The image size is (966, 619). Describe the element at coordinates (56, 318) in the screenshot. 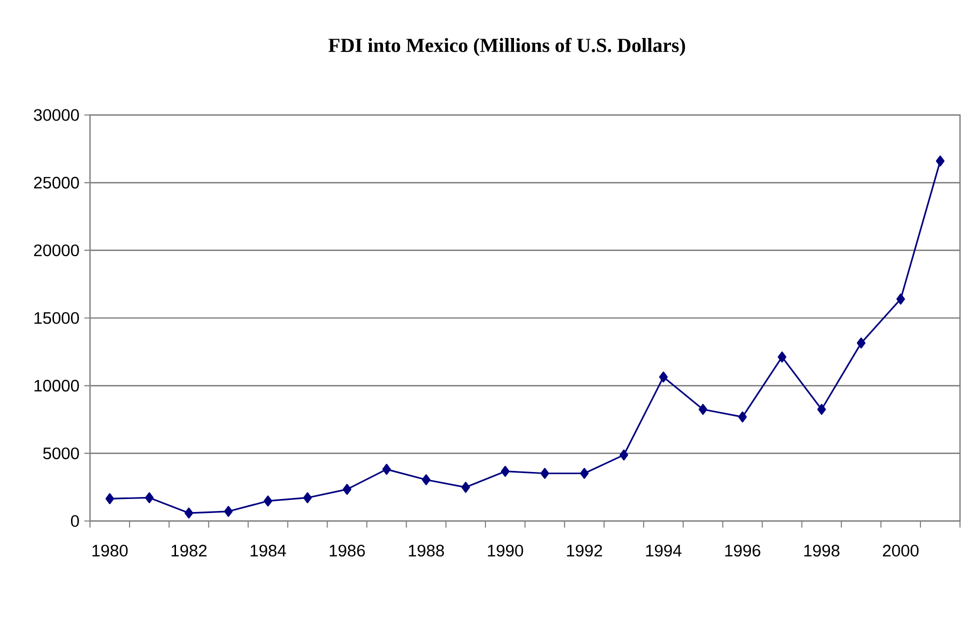

I see `y-tick-label: 15000` at that location.